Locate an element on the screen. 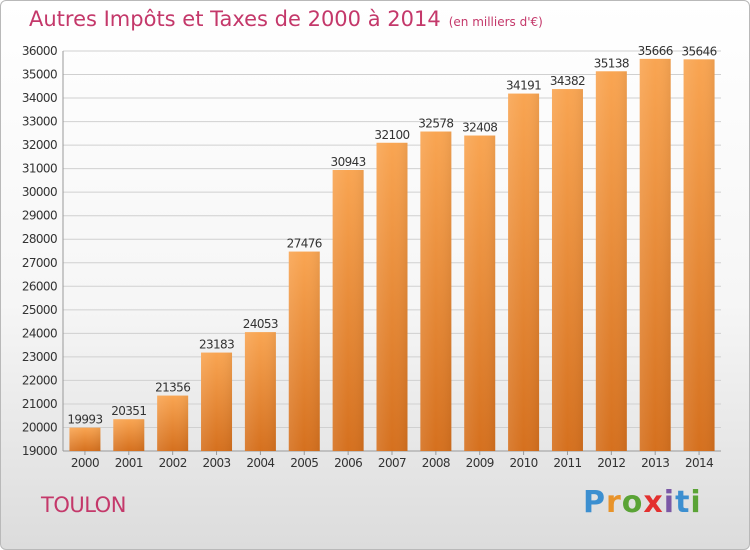 The image size is (750, 550). y-tick-label: 31000 is located at coordinates (39, 169).